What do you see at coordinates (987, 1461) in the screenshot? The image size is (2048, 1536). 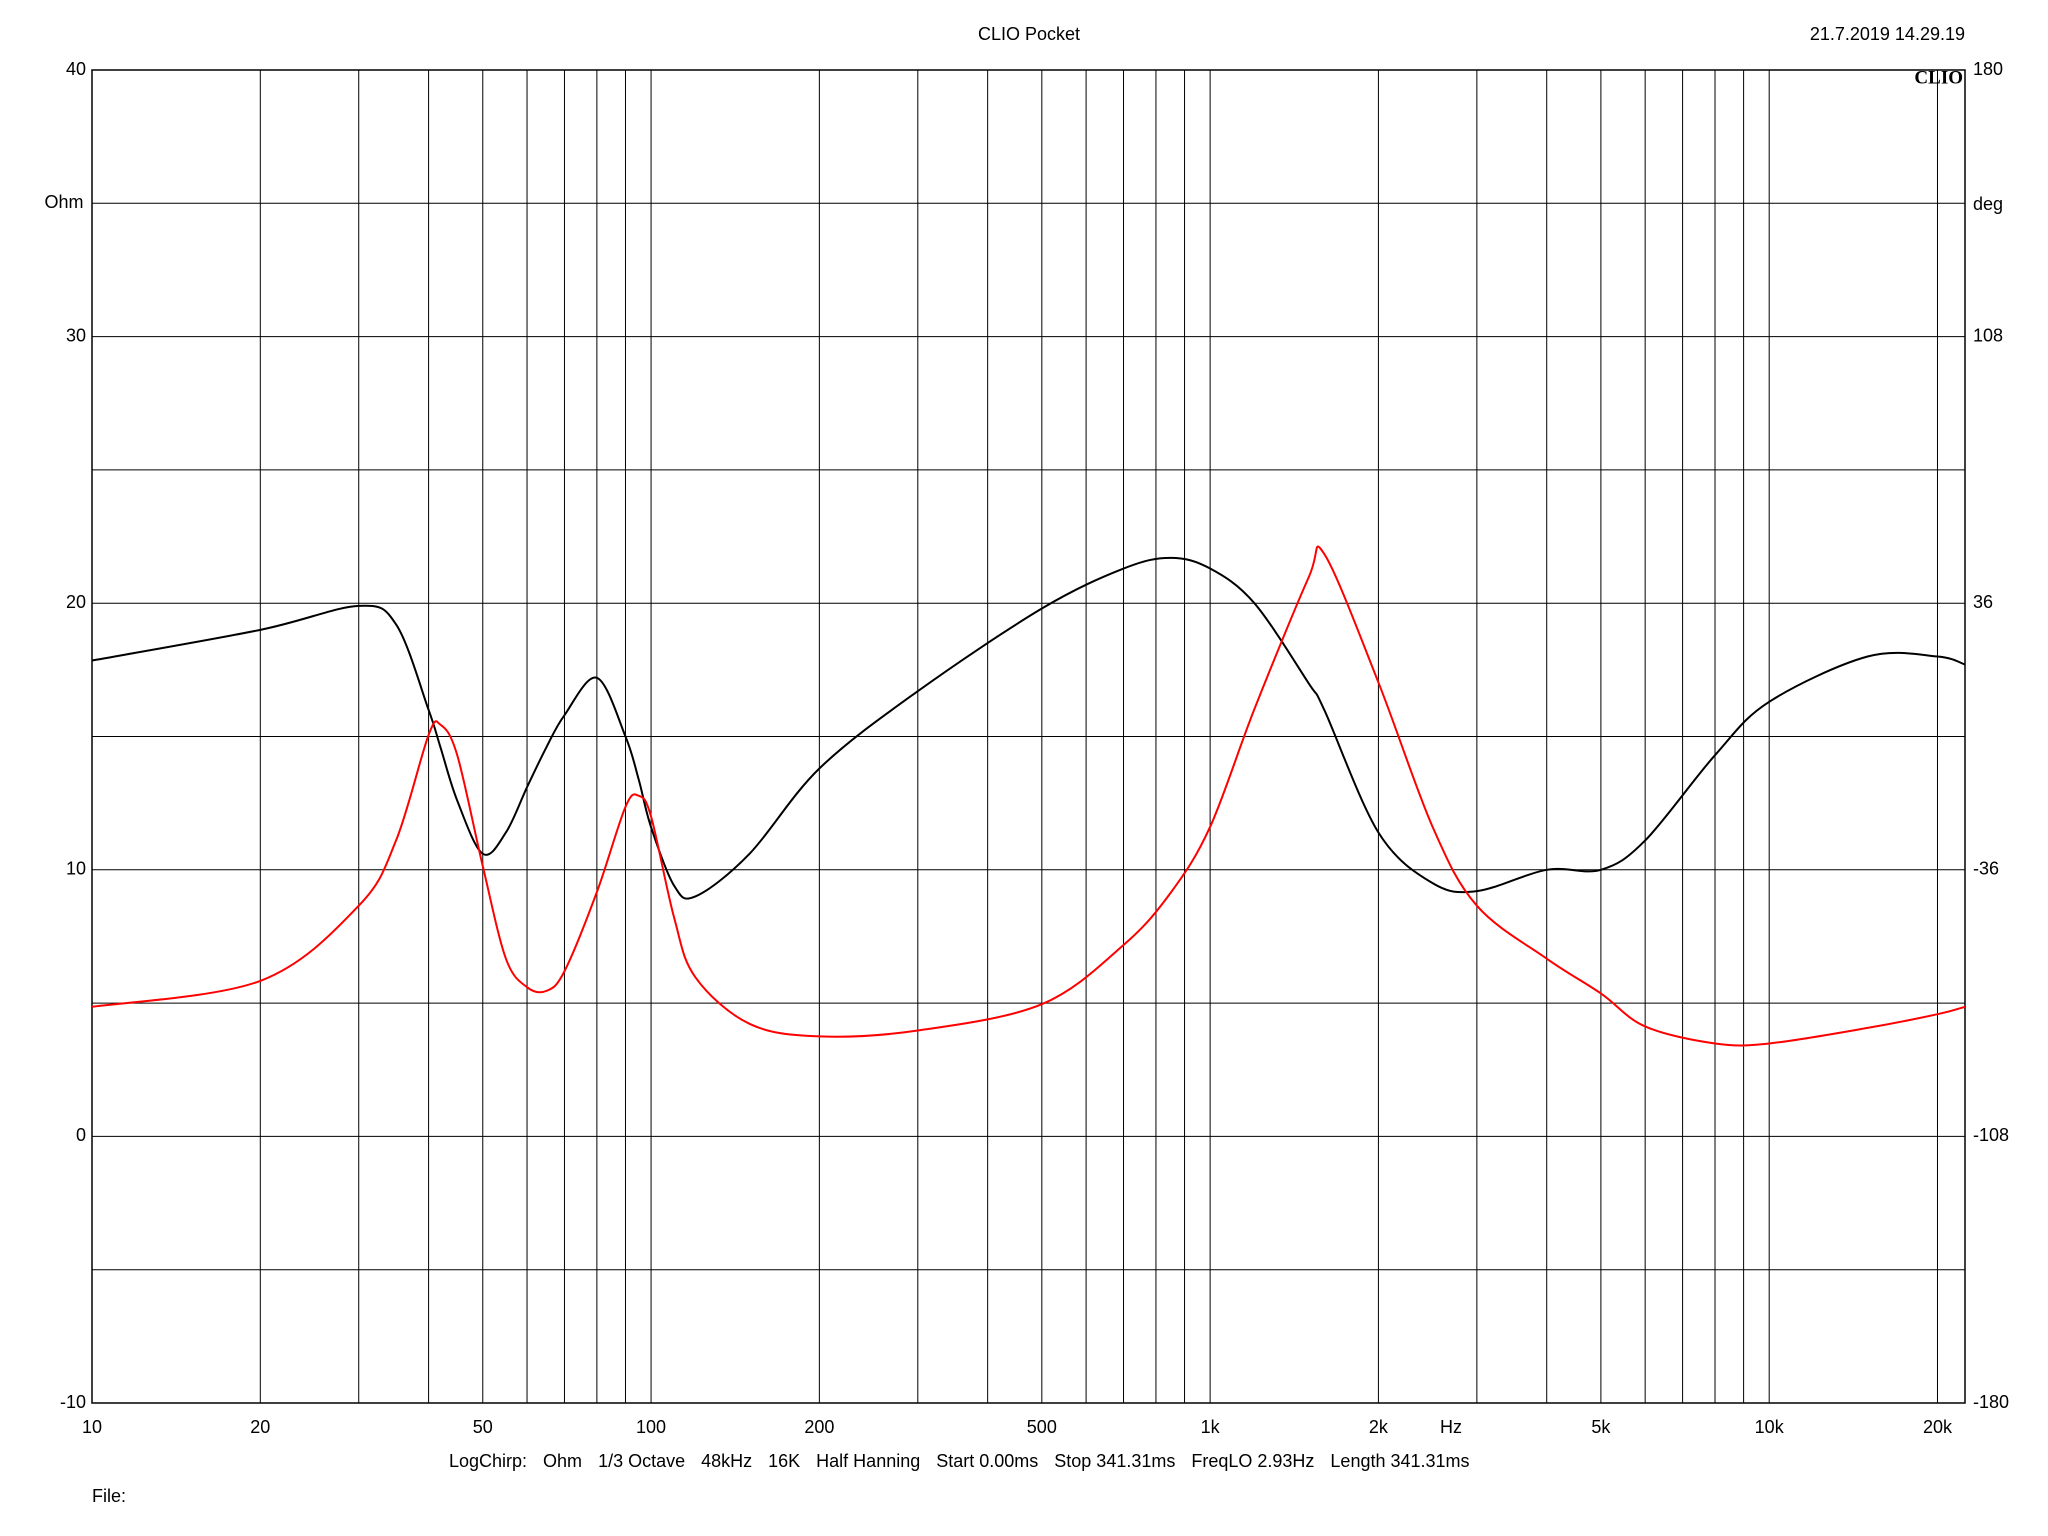 I see `setting: Start 0.00ms` at bounding box center [987, 1461].